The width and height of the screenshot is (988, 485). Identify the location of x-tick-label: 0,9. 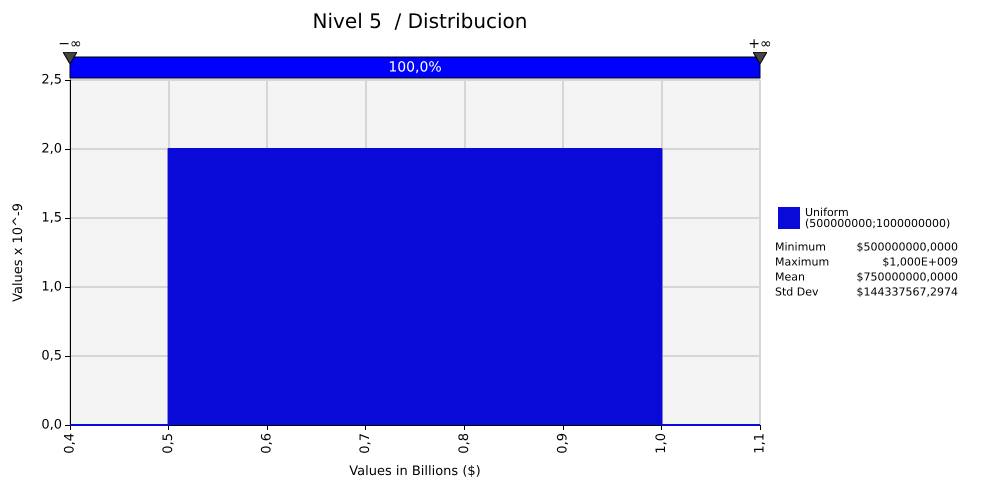
(562, 443).